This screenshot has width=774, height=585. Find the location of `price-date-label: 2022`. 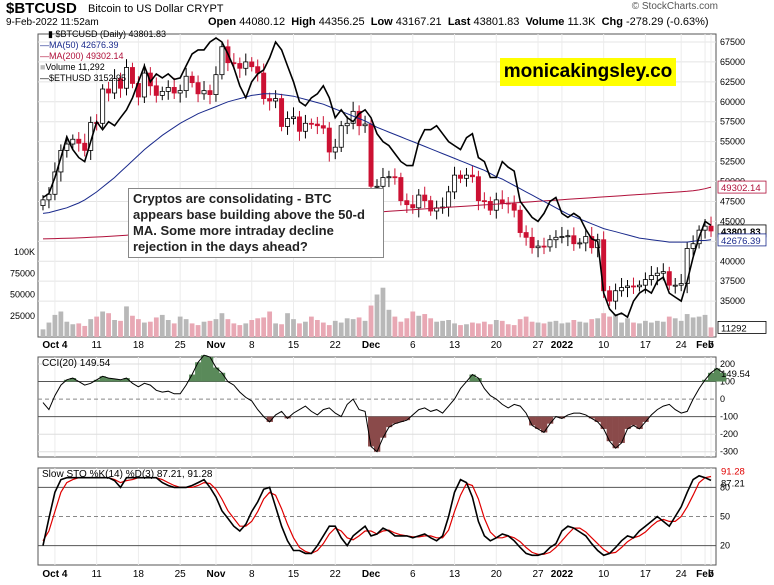

price-date-label: 2022 is located at coordinates (562, 345).